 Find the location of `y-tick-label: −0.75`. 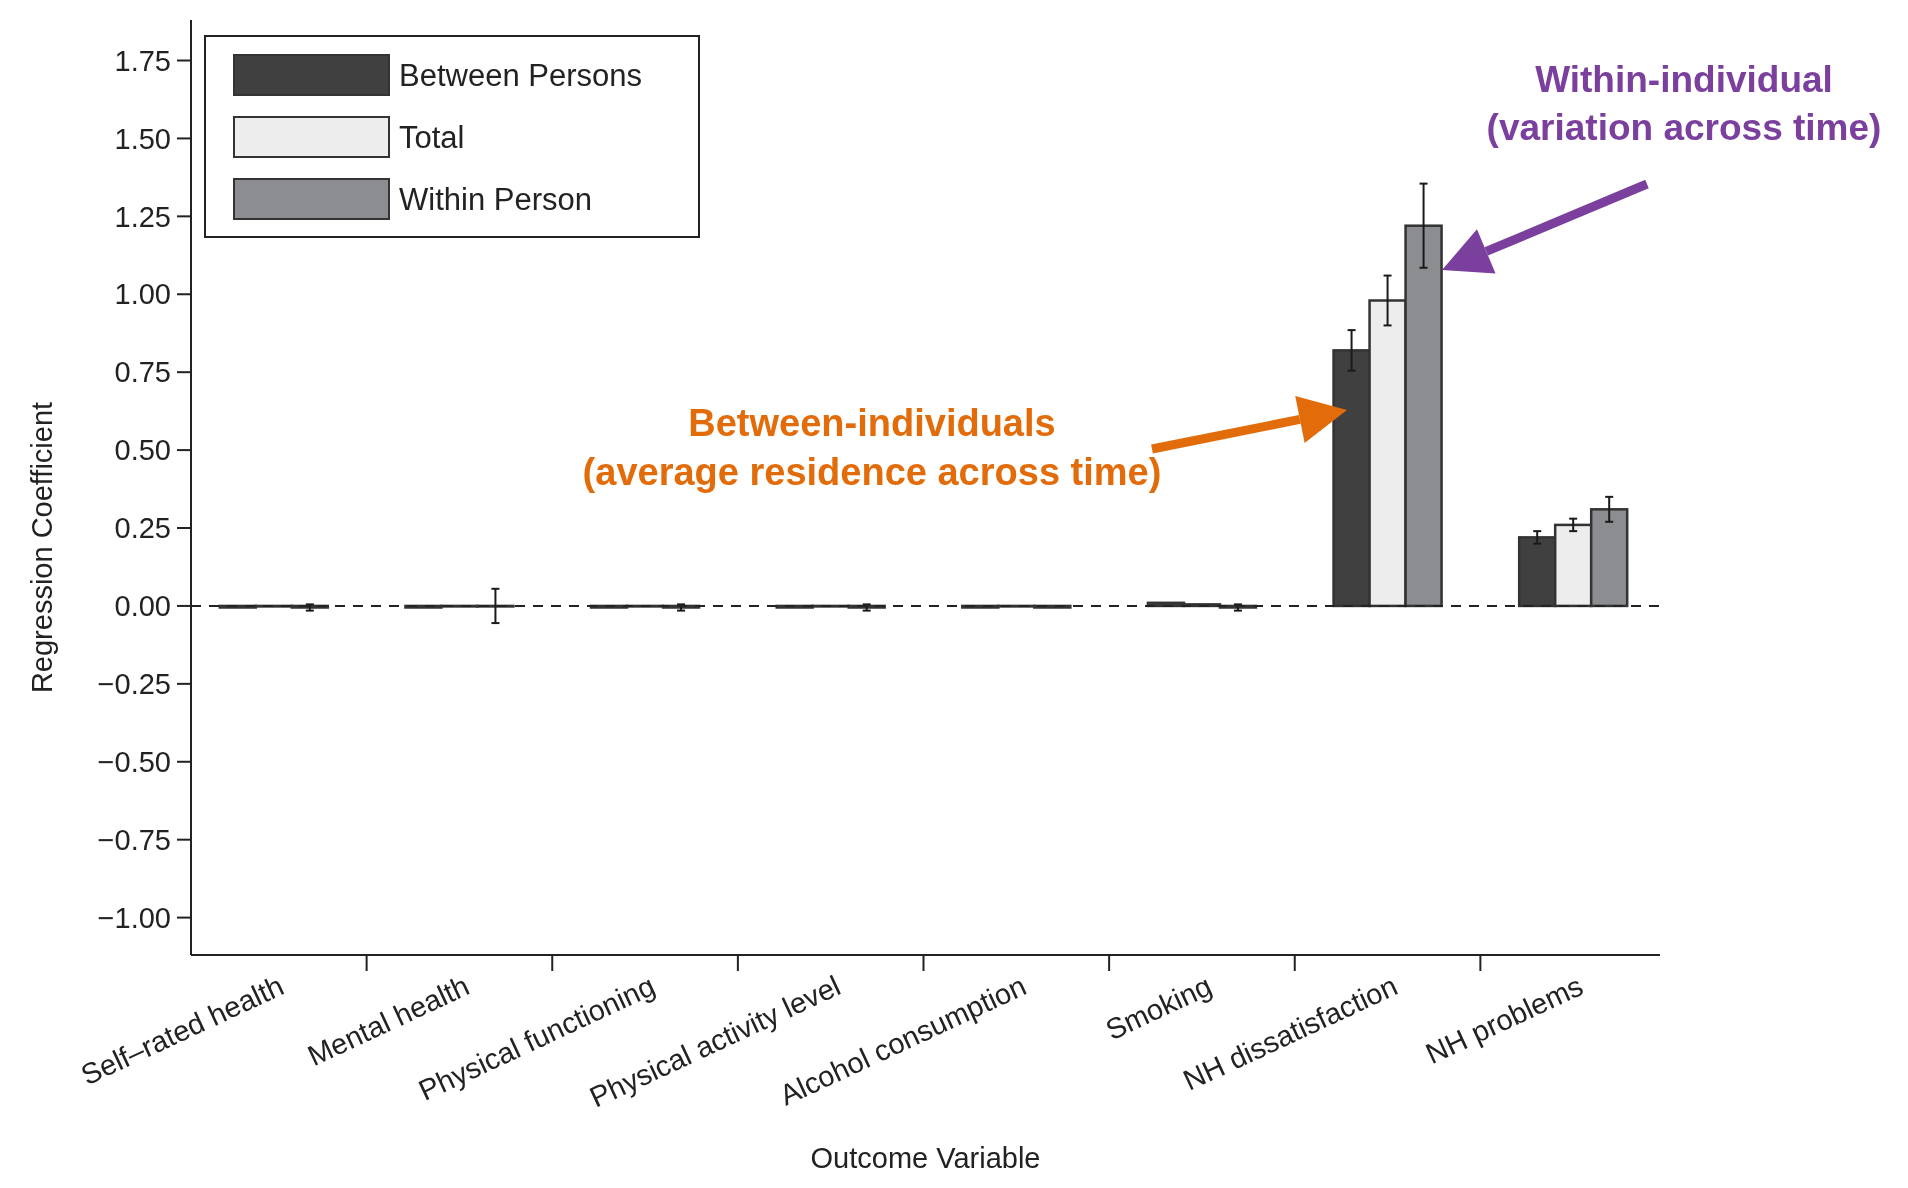

y-tick-label: −0.75 is located at coordinates (134, 839).